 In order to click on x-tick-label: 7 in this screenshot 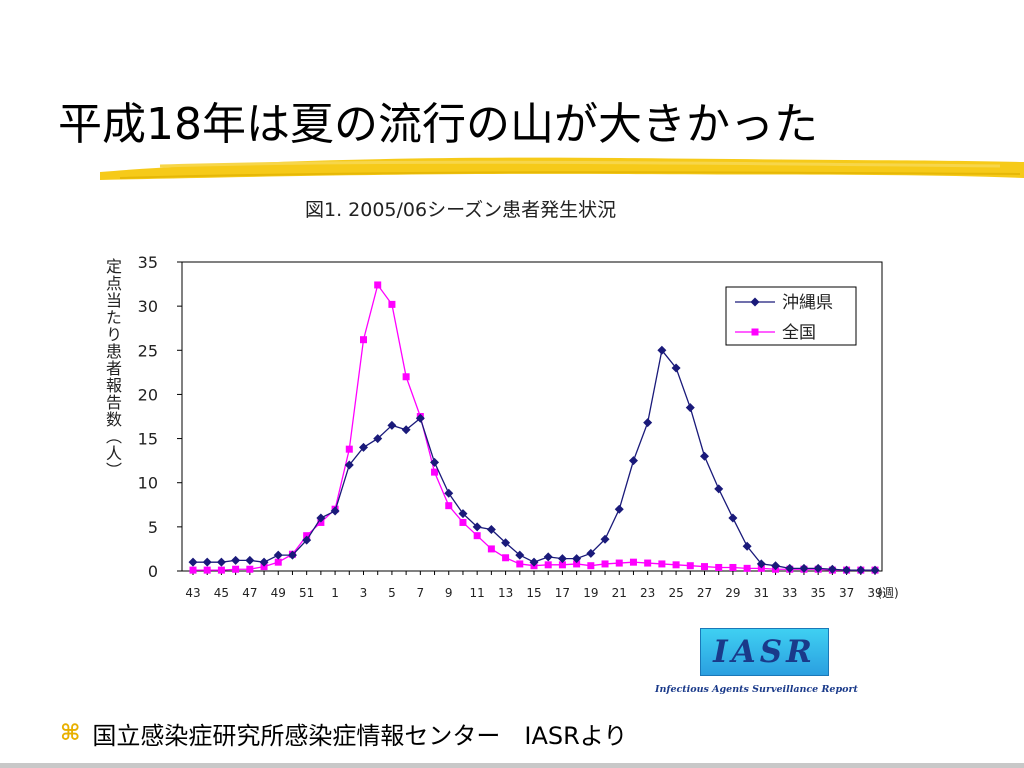, I will do `click(421, 593)`.